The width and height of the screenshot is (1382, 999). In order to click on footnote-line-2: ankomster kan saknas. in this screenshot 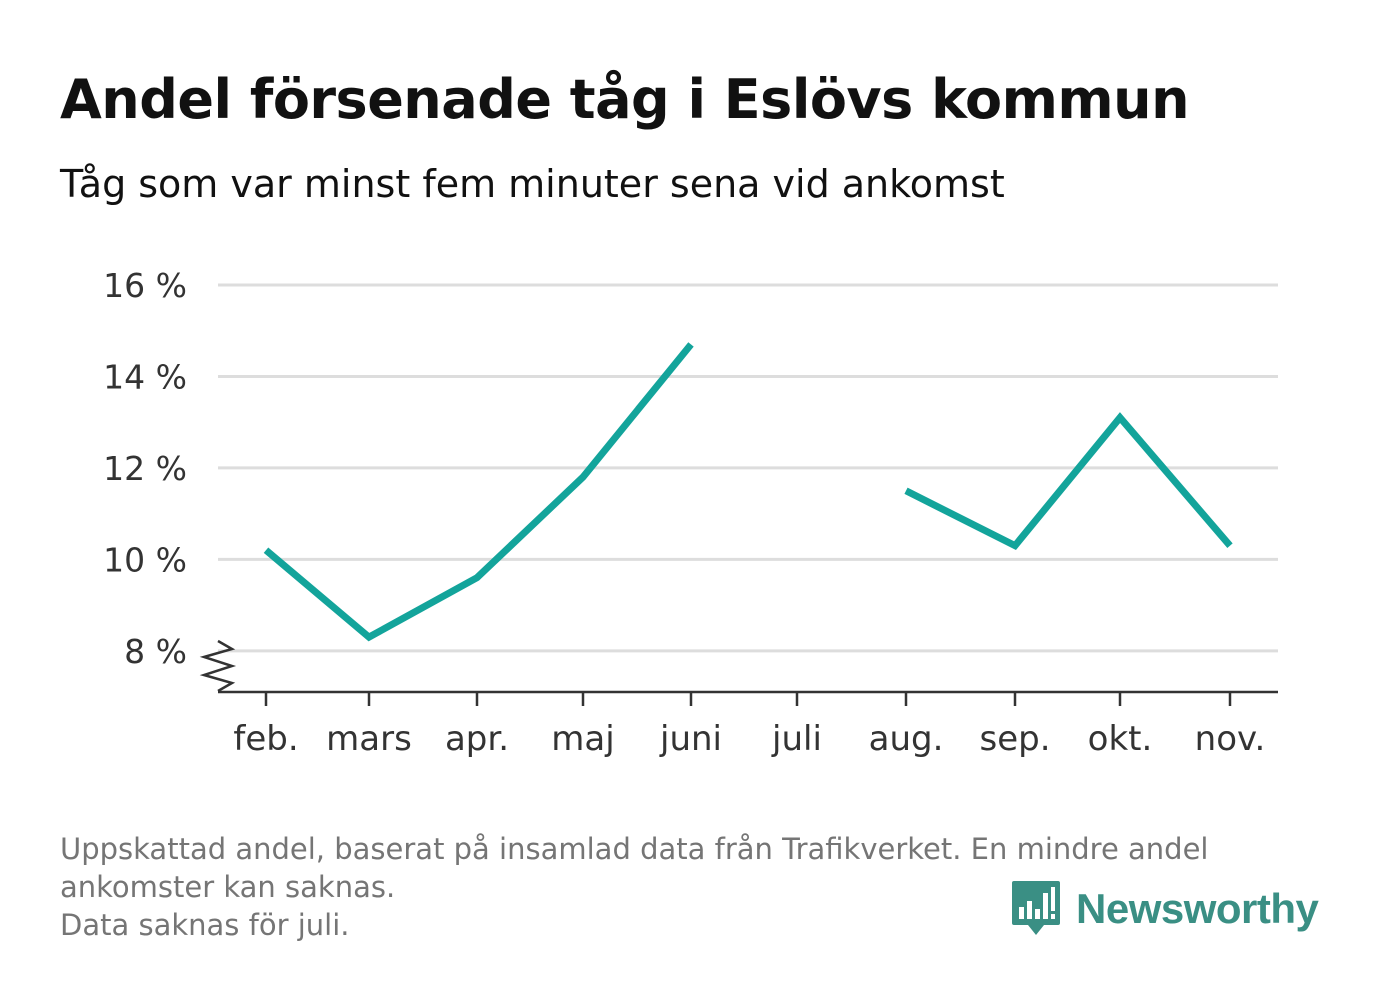, I will do `click(228, 887)`.